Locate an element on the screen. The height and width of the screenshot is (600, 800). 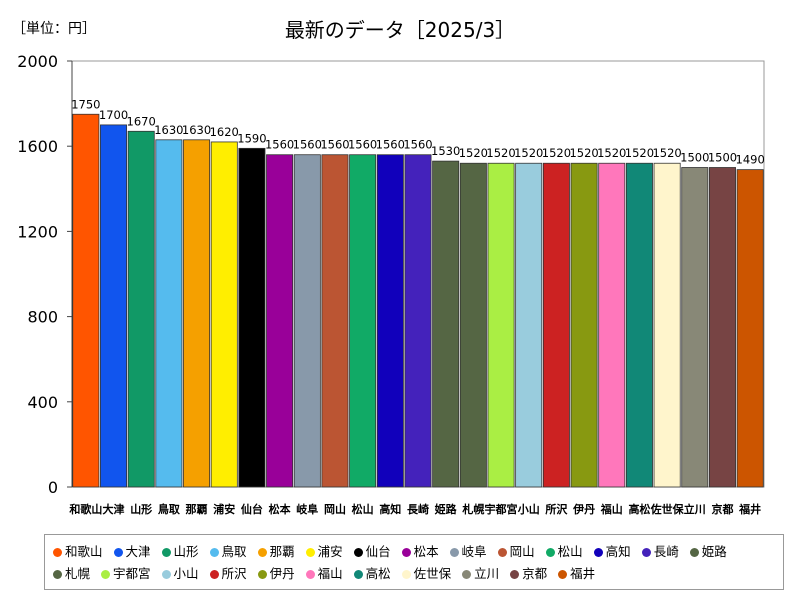
y-tick-label: 1200 is located at coordinates (37, 231).